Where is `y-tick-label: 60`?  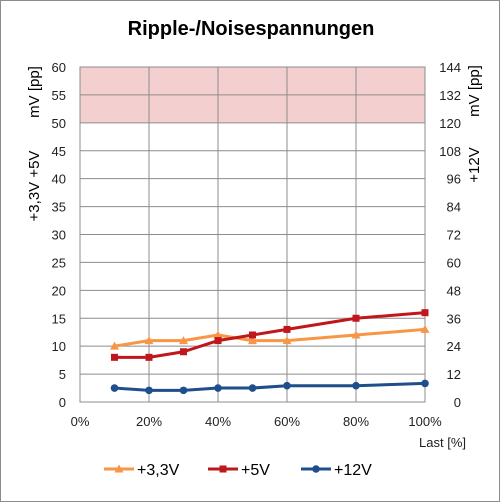 y-tick-label: 60 is located at coordinates (59, 67).